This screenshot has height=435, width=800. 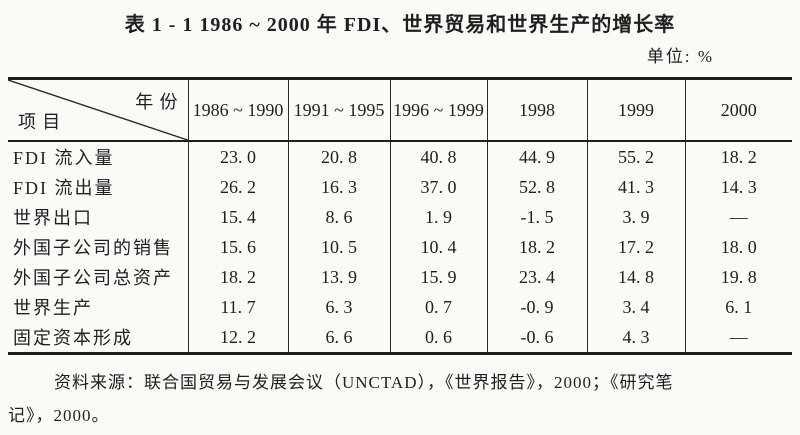 What do you see at coordinates (159, 102) in the screenshot?
I see `corner-year-label: 年份` at bounding box center [159, 102].